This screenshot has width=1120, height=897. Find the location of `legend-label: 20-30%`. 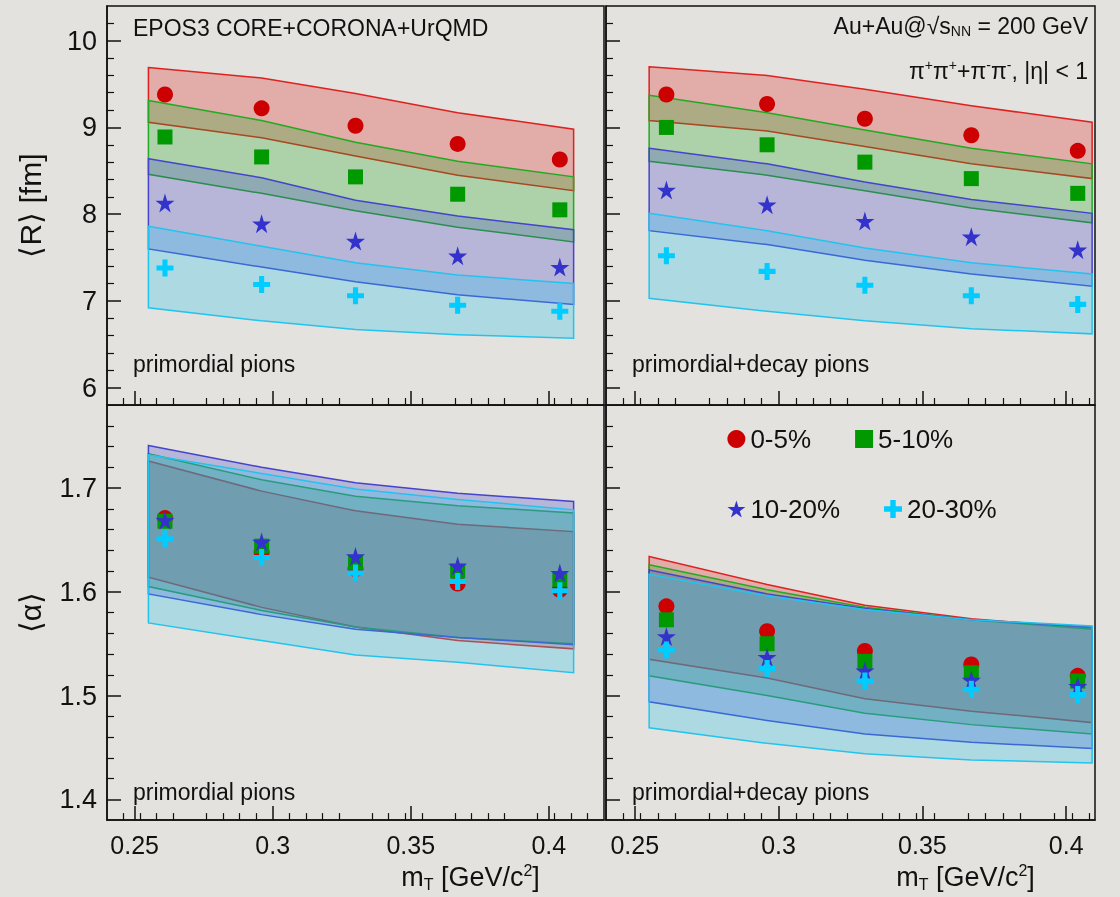

legend-label: 20-30% is located at coordinates (952, 509).